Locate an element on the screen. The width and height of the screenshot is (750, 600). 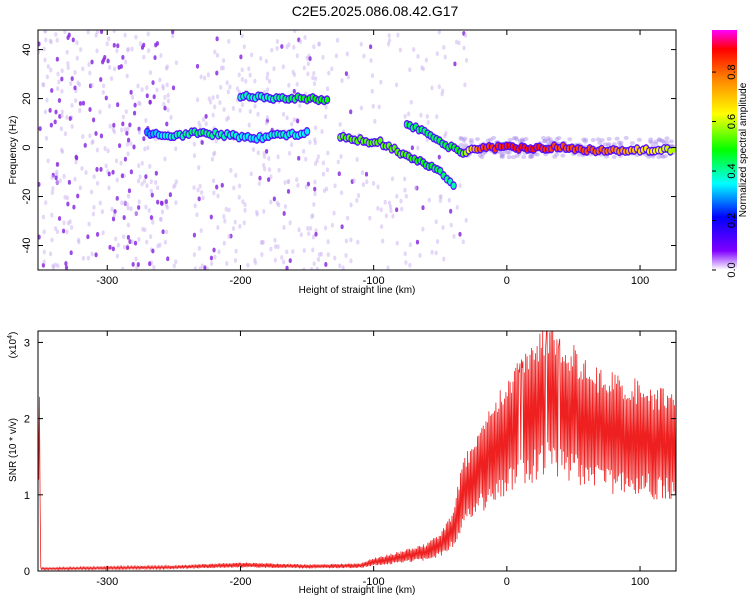
snr-x-tick-label: -100 is located at coordinates (374, 582).